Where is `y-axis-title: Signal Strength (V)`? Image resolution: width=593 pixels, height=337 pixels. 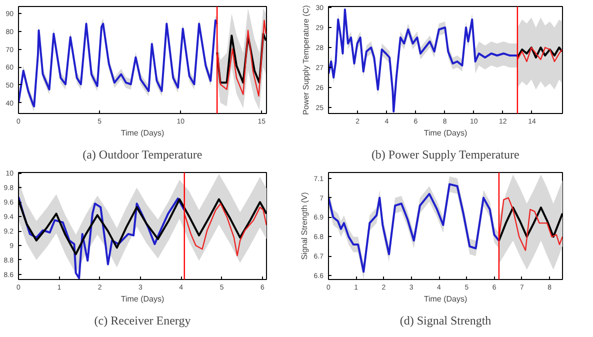
y-axis-title: Signal Strength (V) is located at coordinates (304, 226).